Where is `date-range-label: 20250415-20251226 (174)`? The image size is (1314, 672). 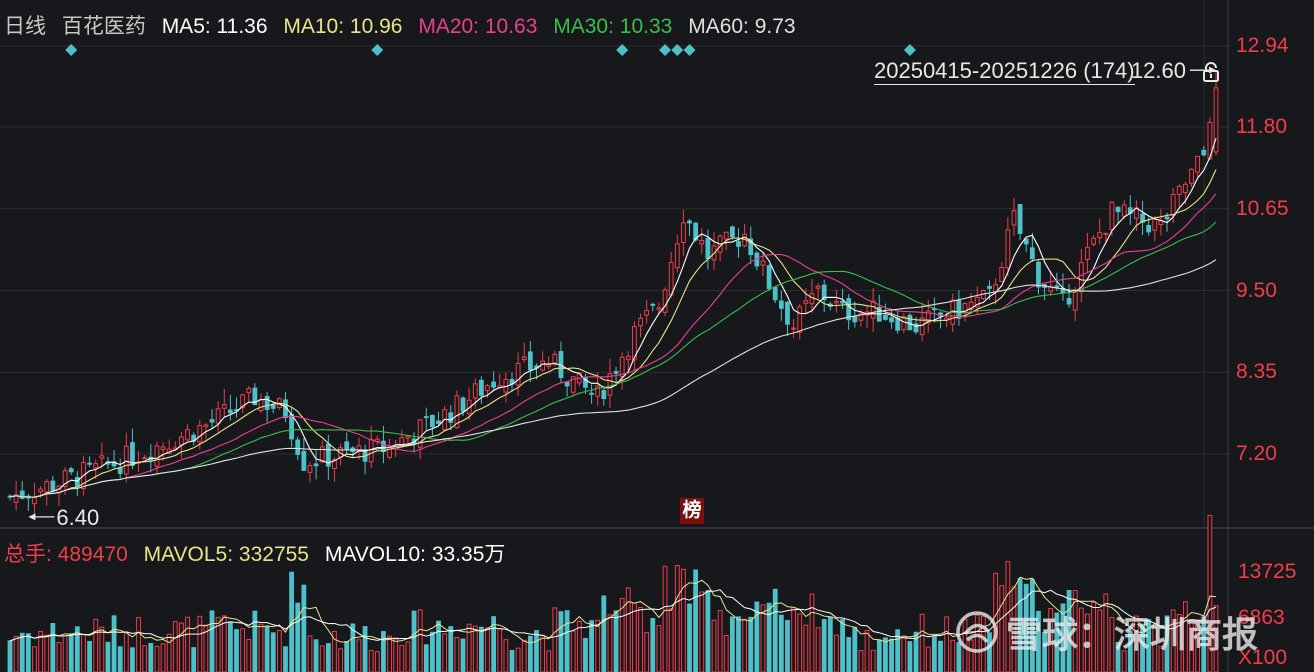
date-range-label: 20250415-20251226 (174) is located at coordinates (1004, 71).